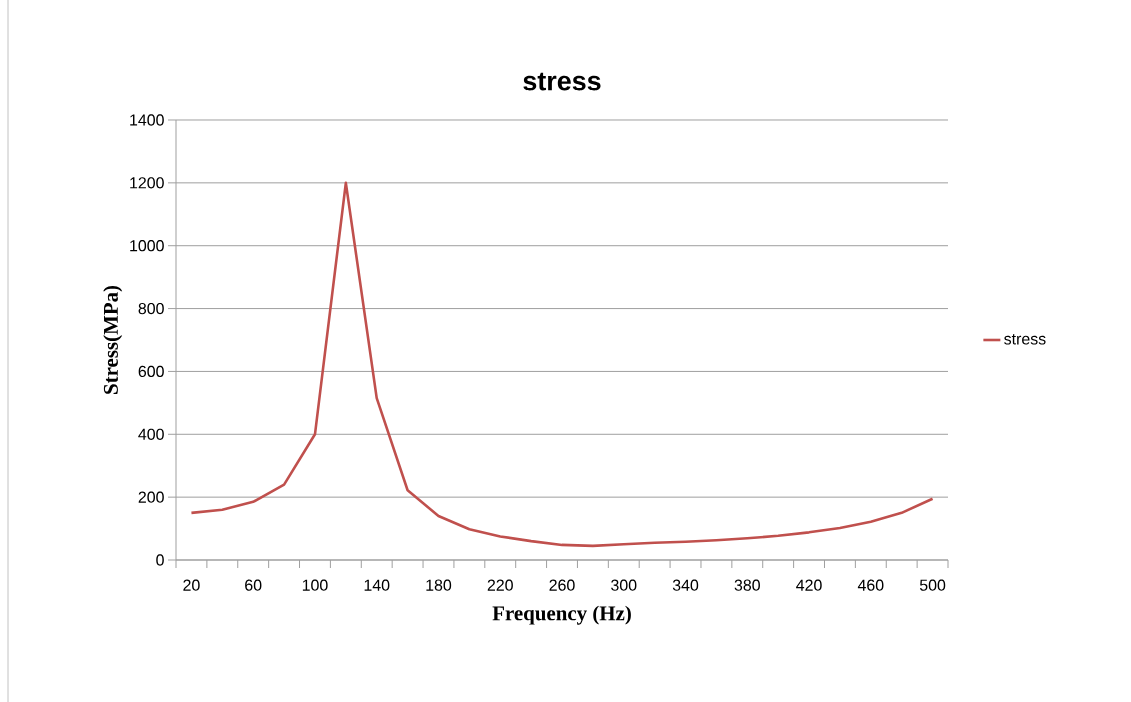 This screenshot has height=702, width=1131. What do you see at coordinates (315, 585) in the screenshot?
I see `x-tick-label: 100` at bounding box center [315, 585].